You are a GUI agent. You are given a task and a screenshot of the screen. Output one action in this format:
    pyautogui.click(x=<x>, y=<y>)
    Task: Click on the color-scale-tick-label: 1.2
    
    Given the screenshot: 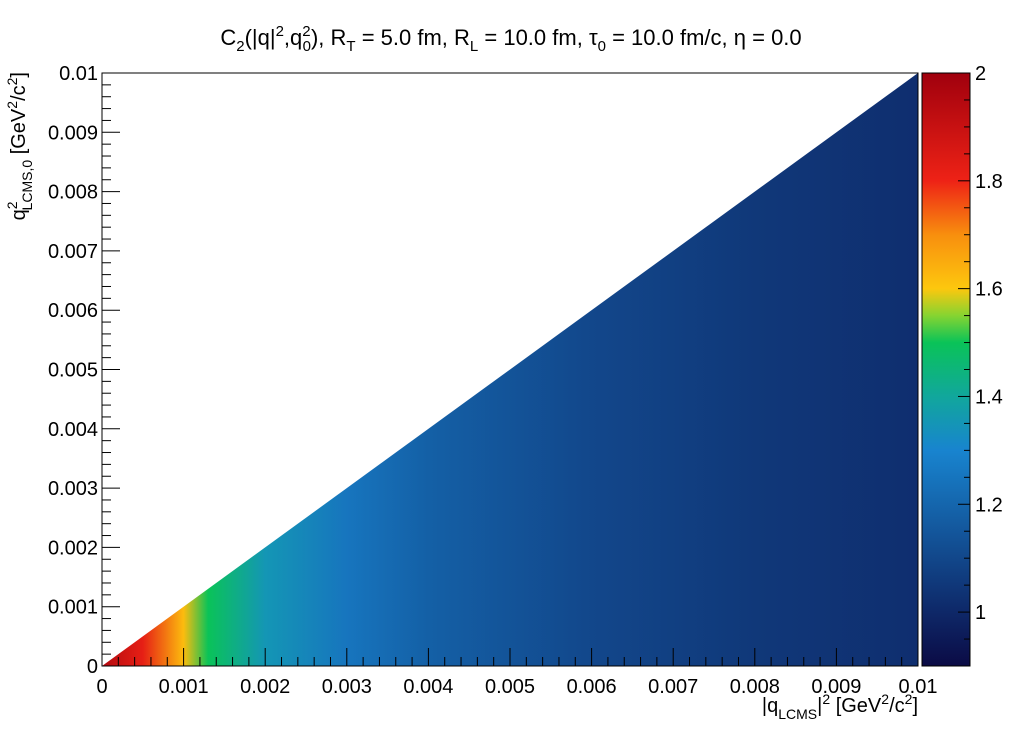 What is the action you would take?
    pyautogui.click(x=989, y=505)
    